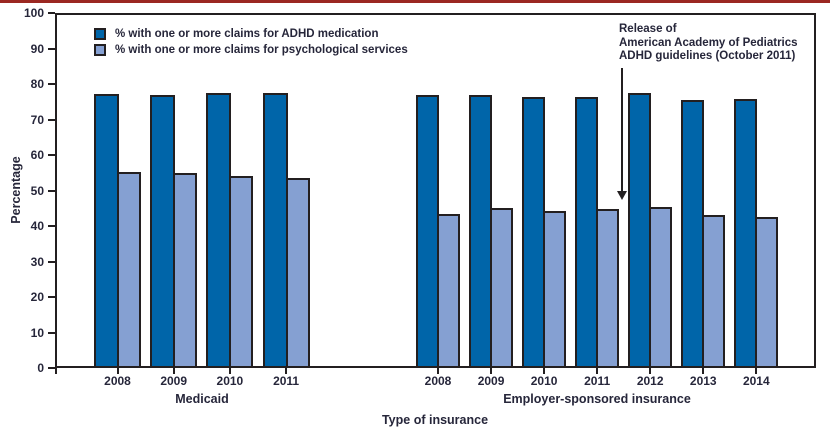  Describe the element at coordinates (37, 226) in the screenshot. I see `y-tick-label: 40` at that location.